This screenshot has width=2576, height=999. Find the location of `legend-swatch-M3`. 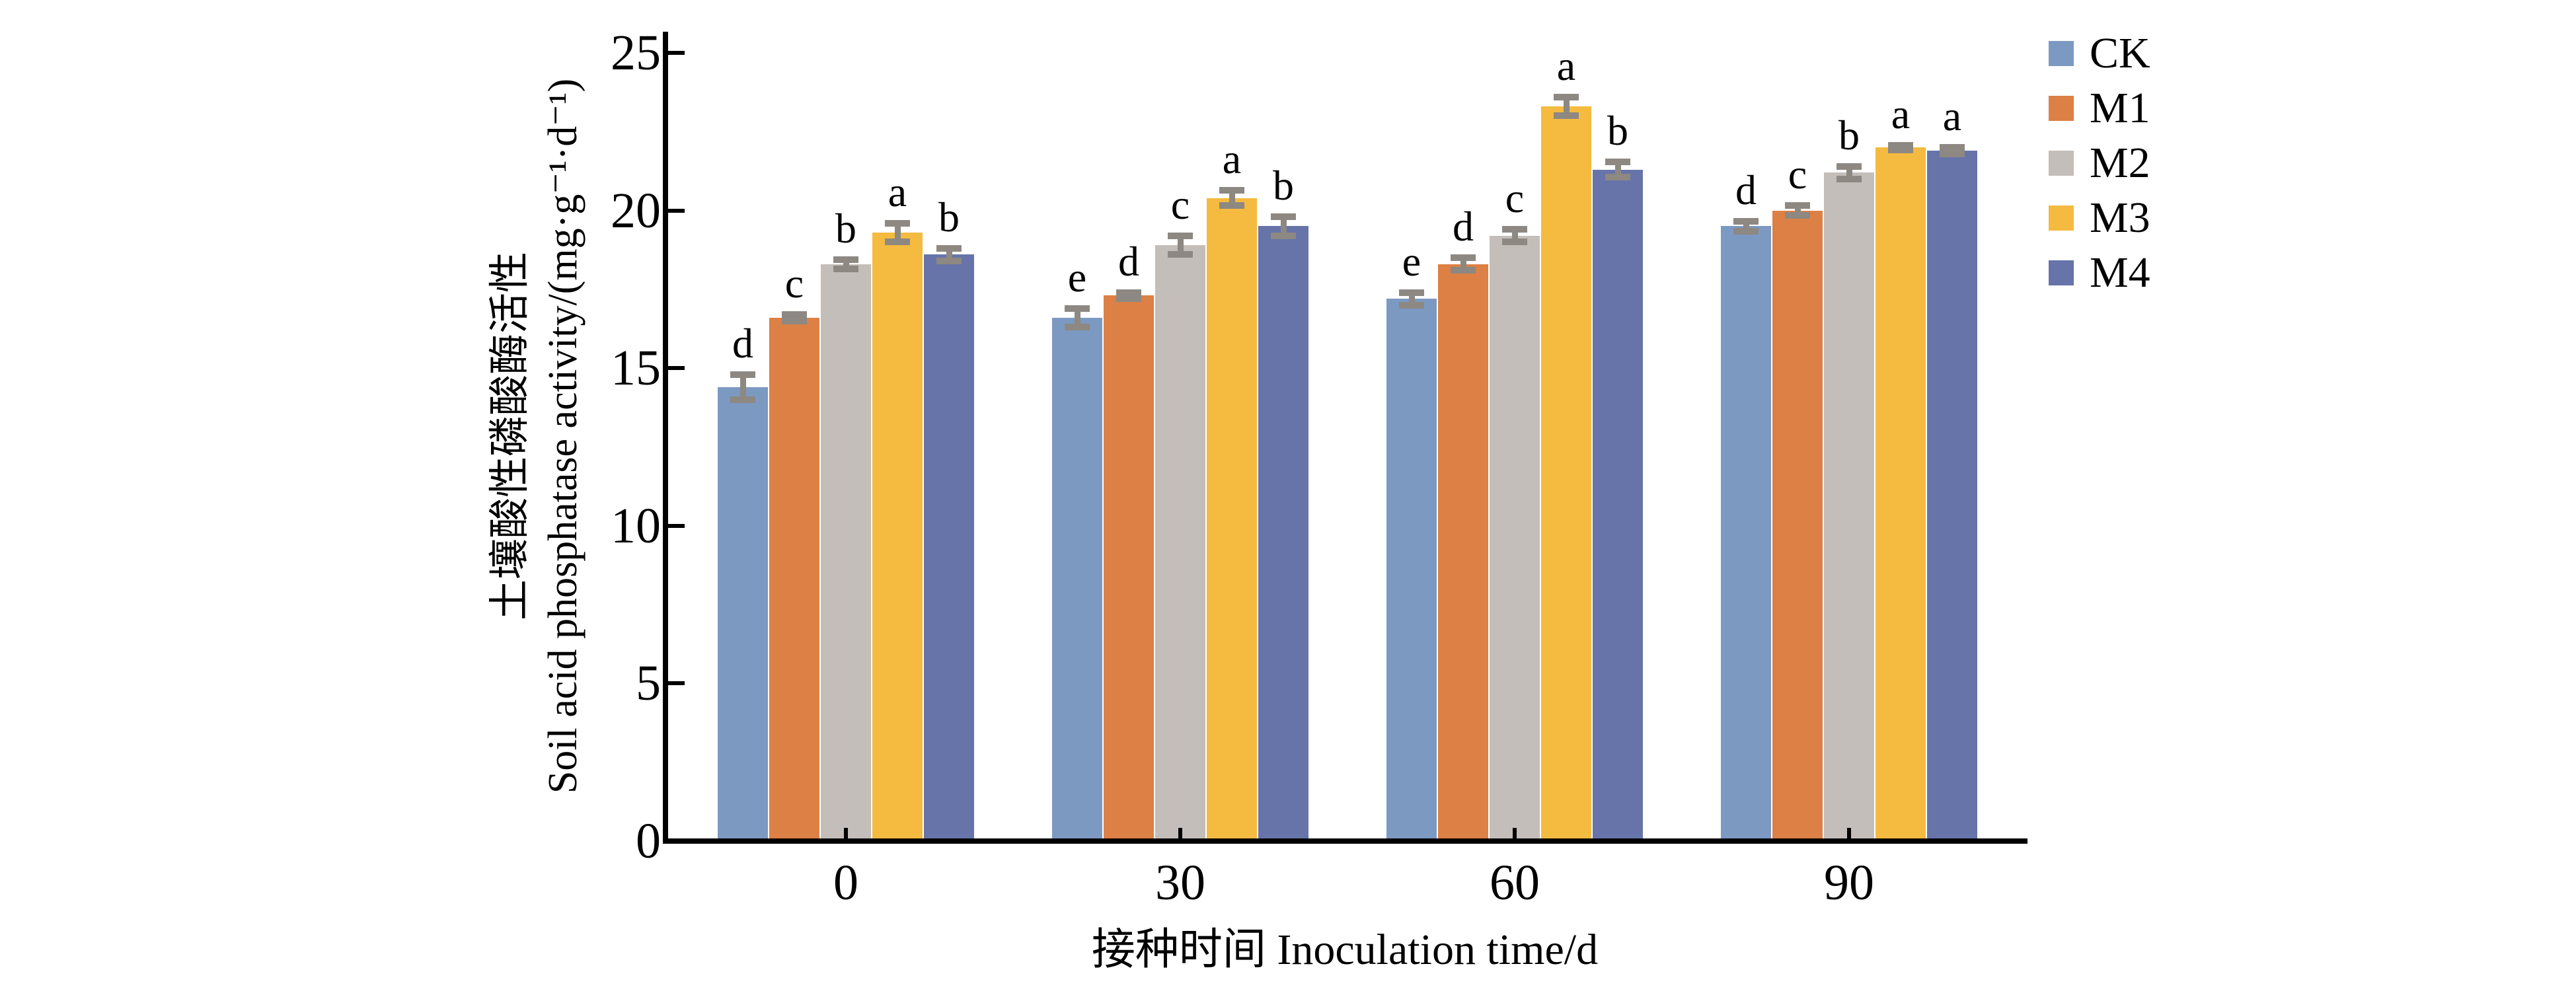

legend-swatch-M3 is located at coordinates (2062, 218).